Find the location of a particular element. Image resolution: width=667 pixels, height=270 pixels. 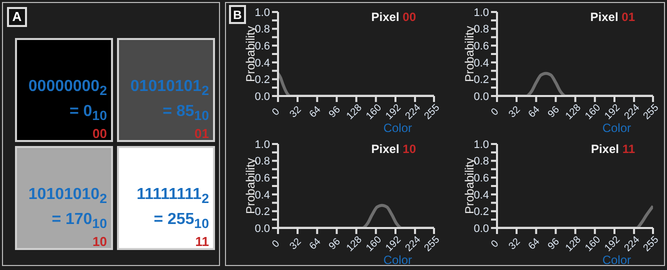

chart-title: Pixel 01 is located at coordinates (612, 17).